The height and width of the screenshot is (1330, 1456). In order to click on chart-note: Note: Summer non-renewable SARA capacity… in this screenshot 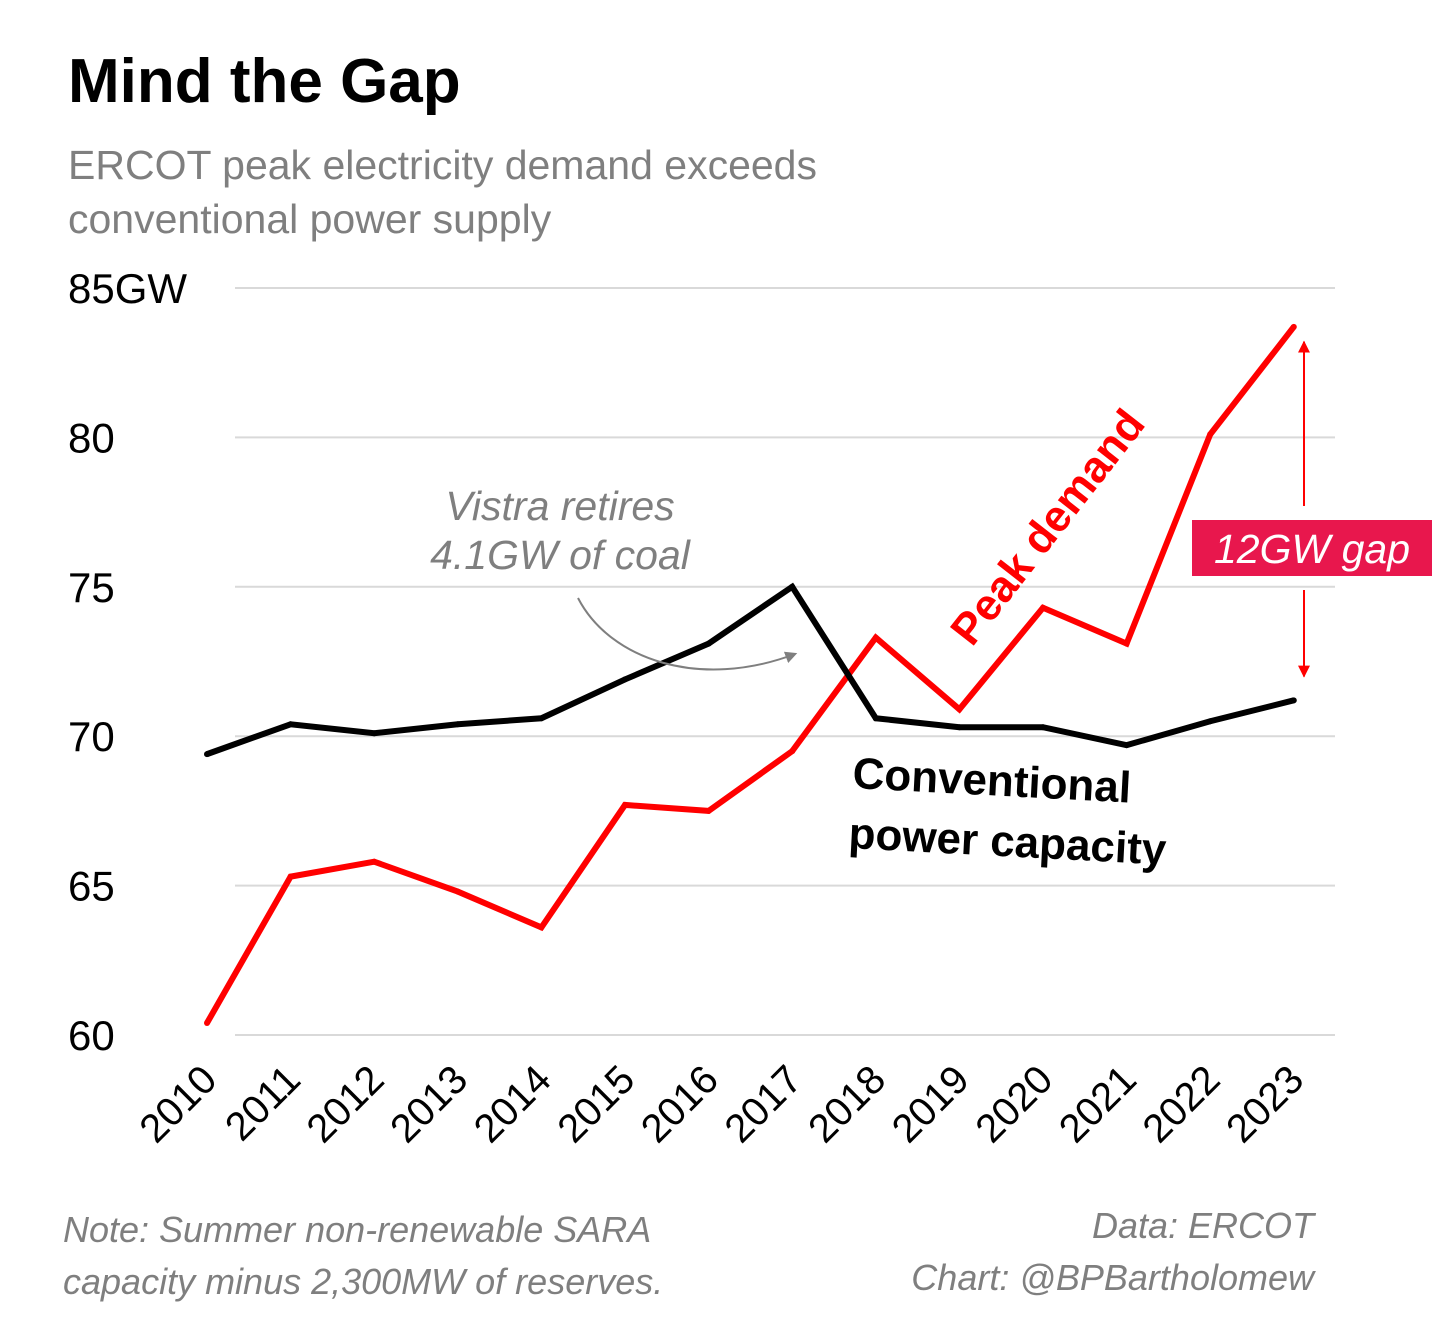, I will do `click(363, 1256)`.